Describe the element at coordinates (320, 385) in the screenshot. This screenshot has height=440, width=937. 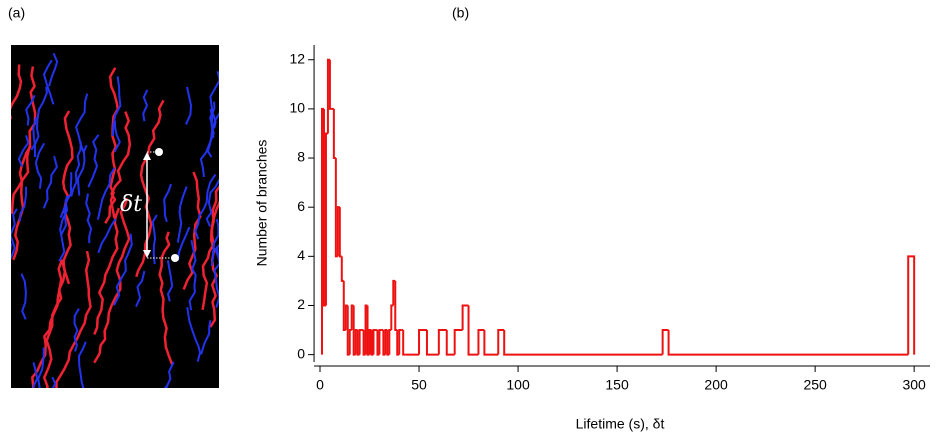
I see `x-tick-label: 0` at that location.